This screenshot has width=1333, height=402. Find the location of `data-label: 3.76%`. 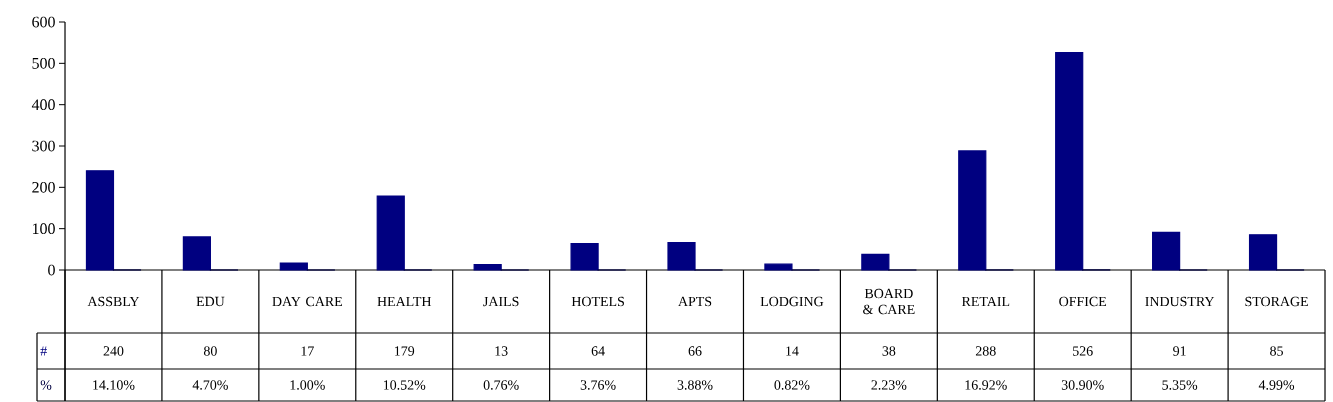

data-label: 3.76% is located at coordinates (598, 385).